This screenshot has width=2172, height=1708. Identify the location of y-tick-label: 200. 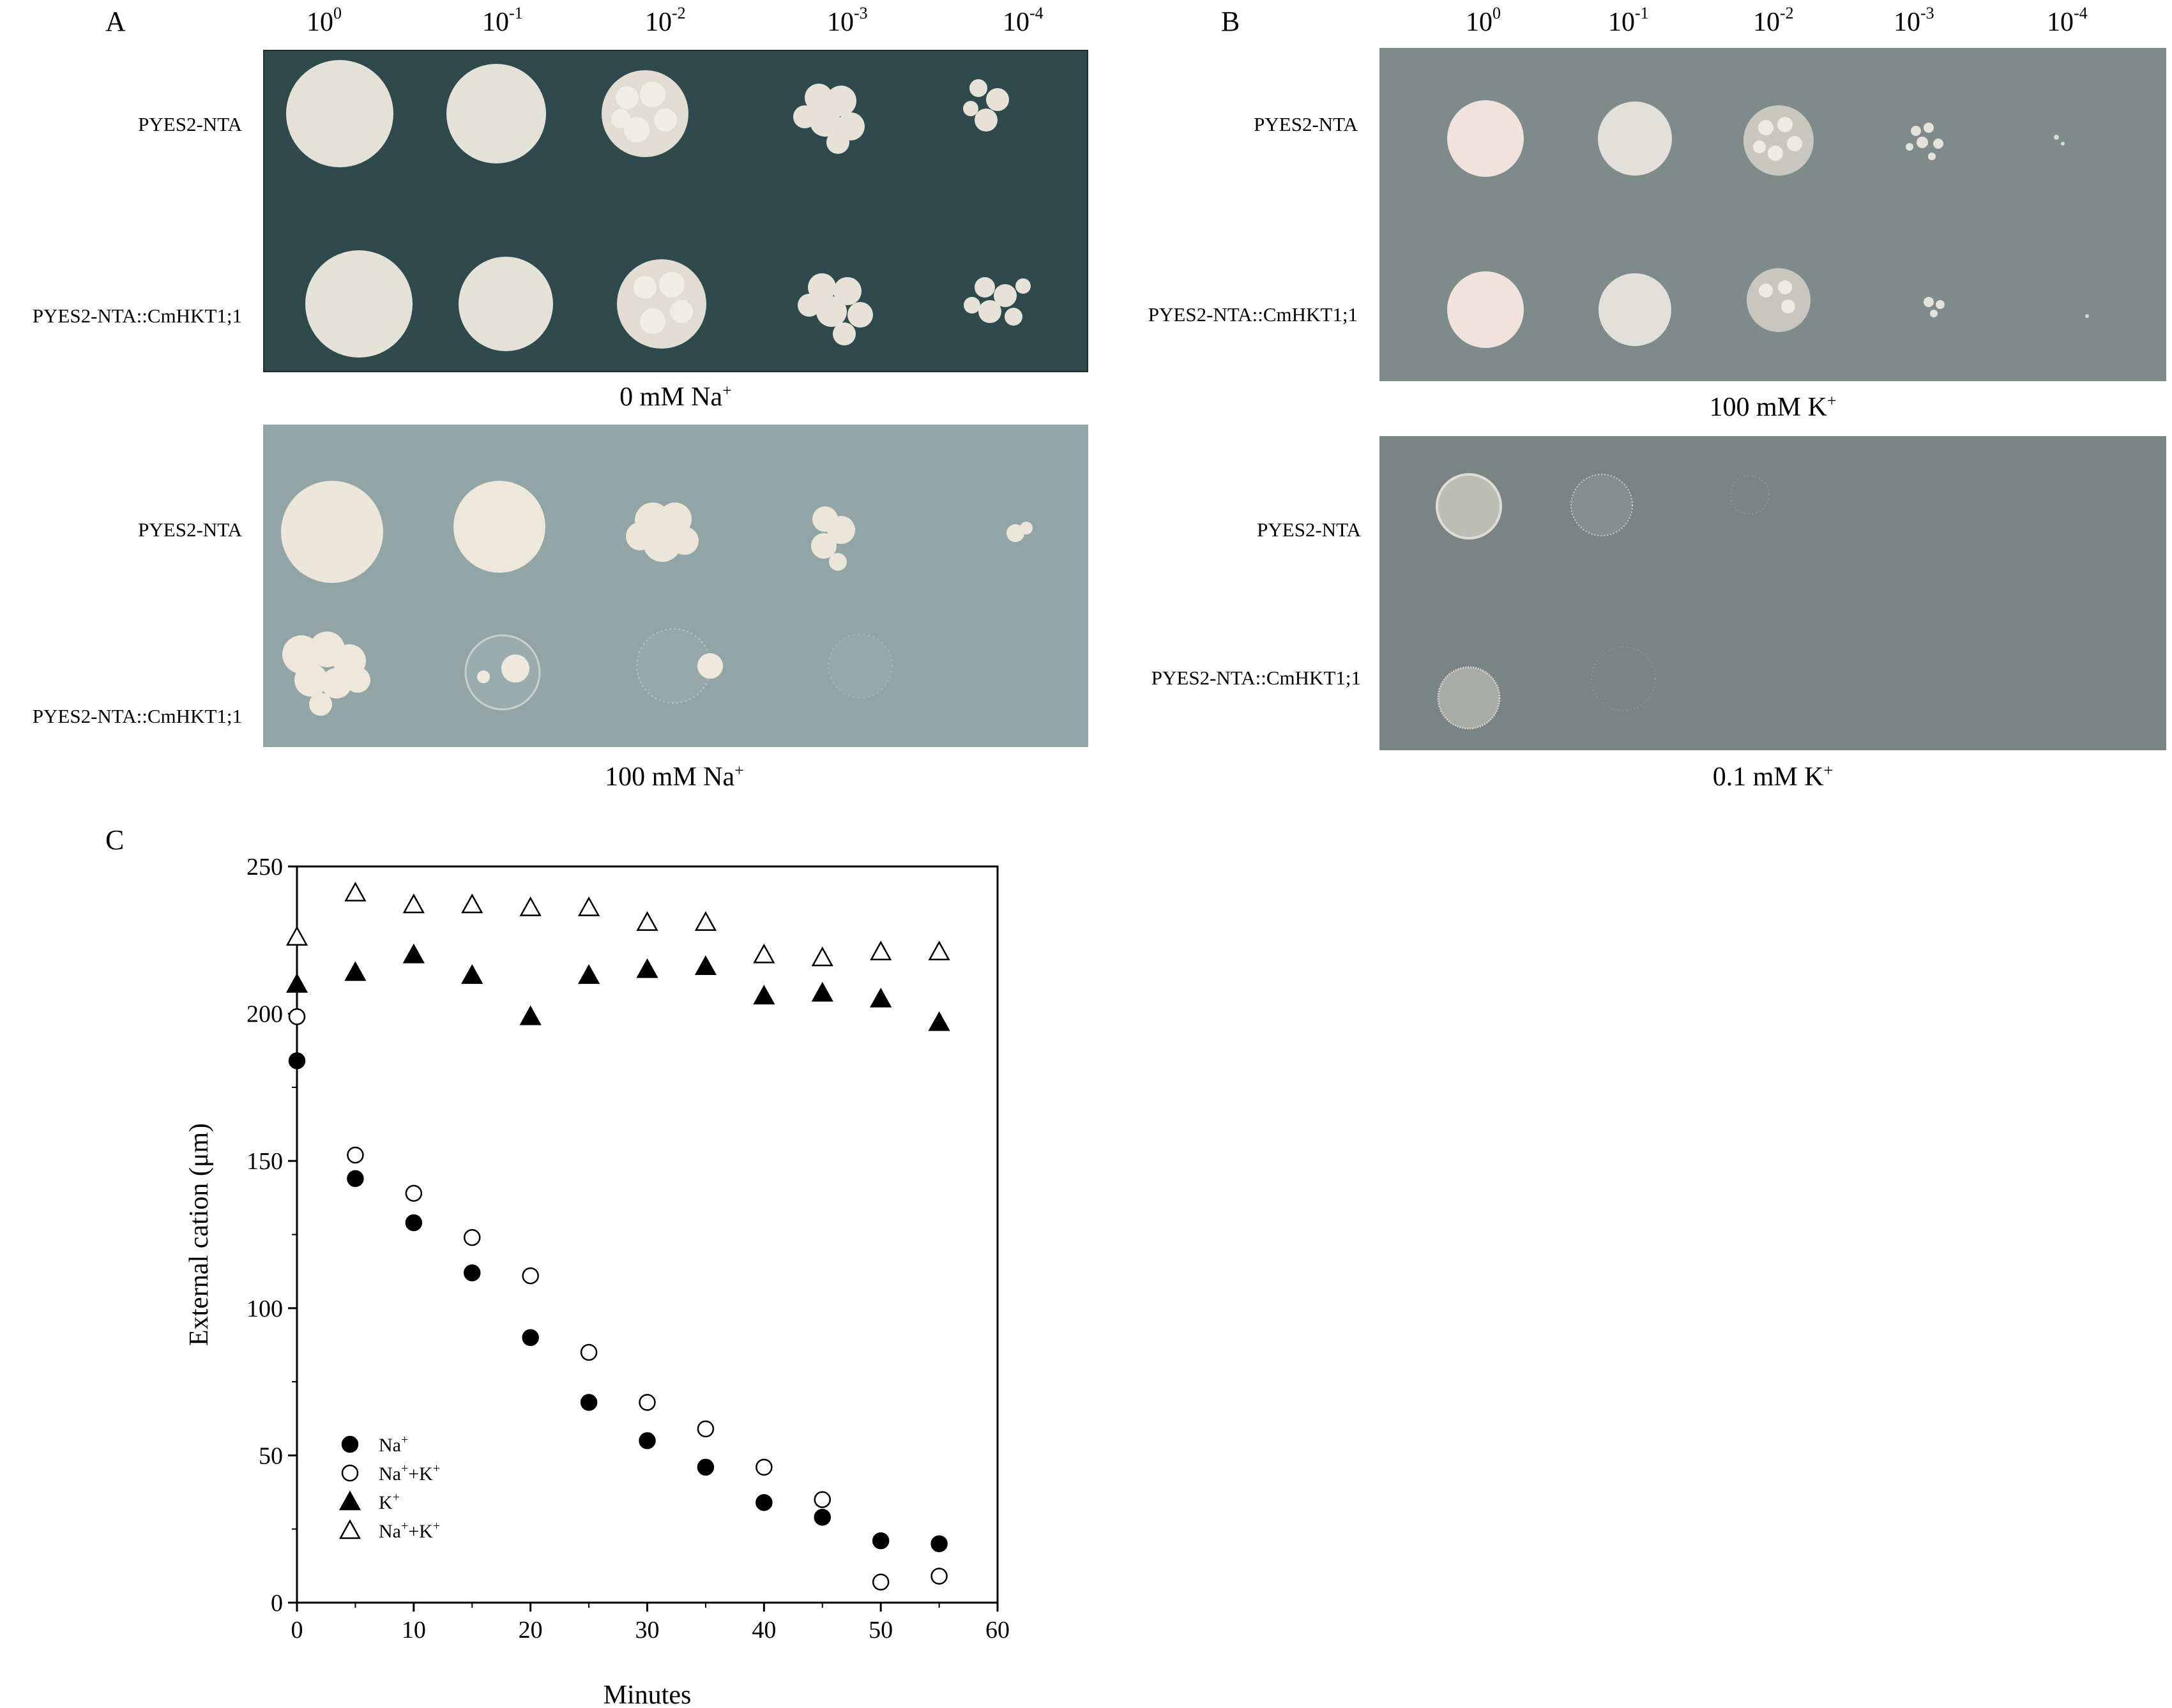
(265, 1014).